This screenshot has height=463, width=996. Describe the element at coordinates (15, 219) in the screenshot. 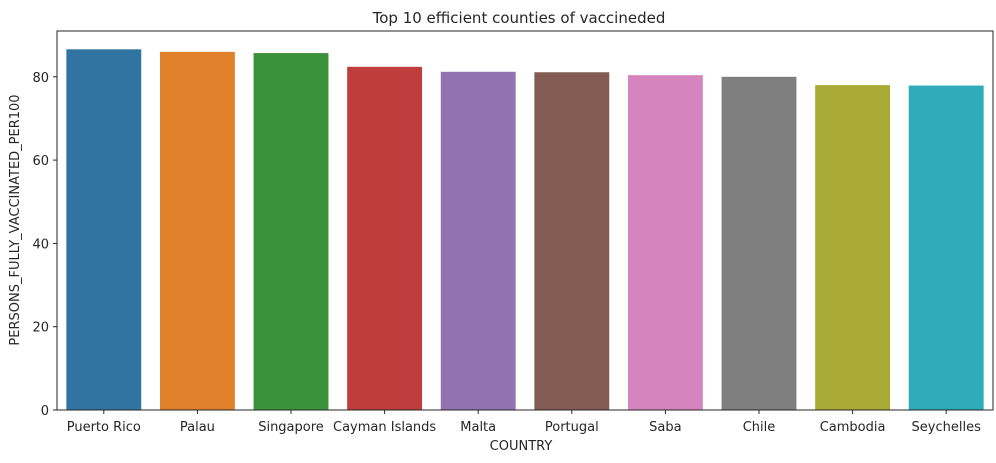

I see `y-axis-label: PERSONS_FULLY_VACCINATED_PER100` at that location.